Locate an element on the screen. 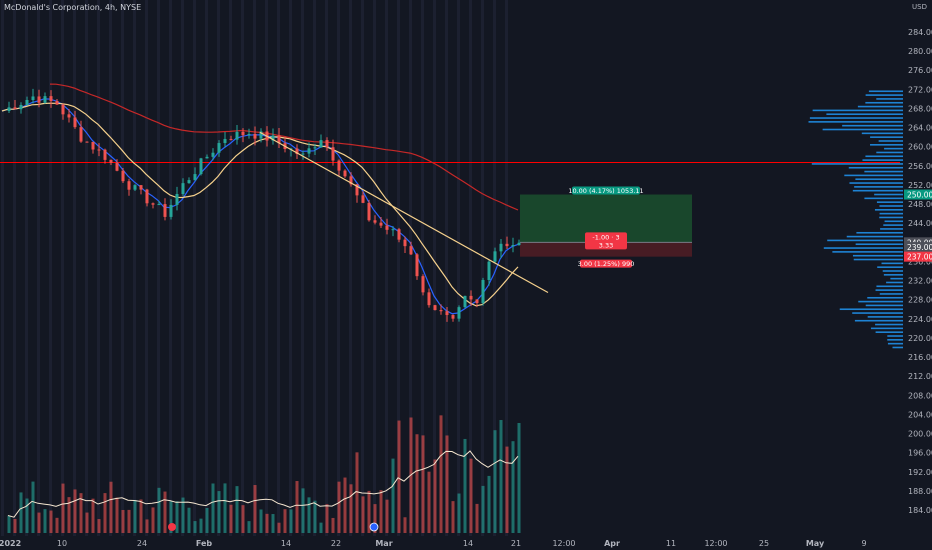  price-tick: 232.00 is located at coordinates (920, 281).